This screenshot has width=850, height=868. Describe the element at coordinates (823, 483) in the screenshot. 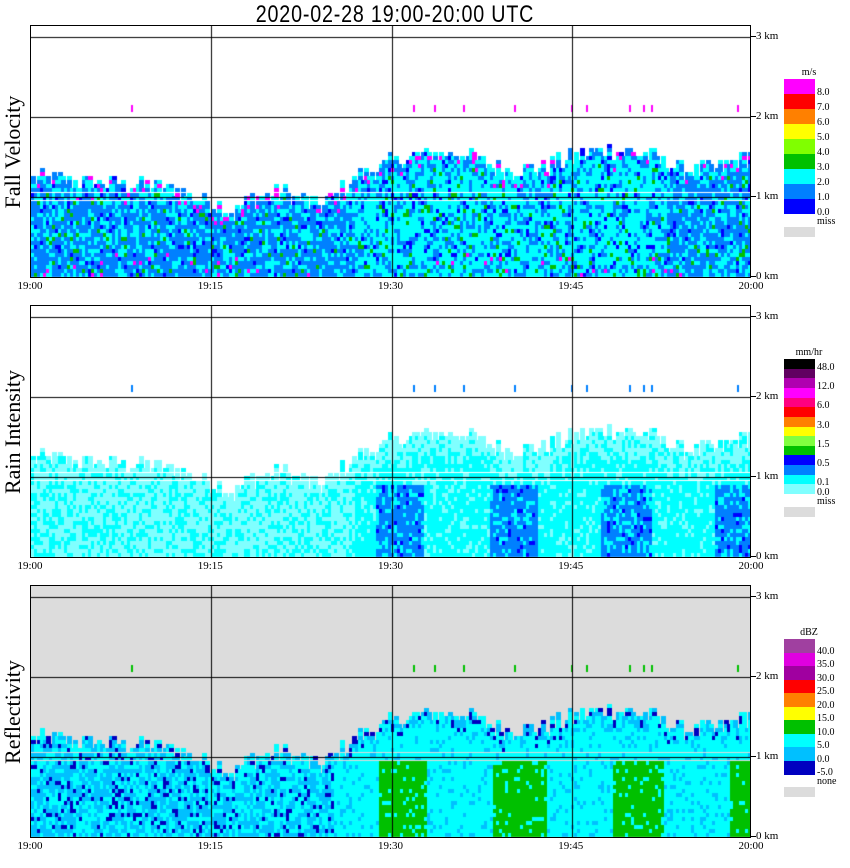

I see `legend-label: 0.1` at that location.